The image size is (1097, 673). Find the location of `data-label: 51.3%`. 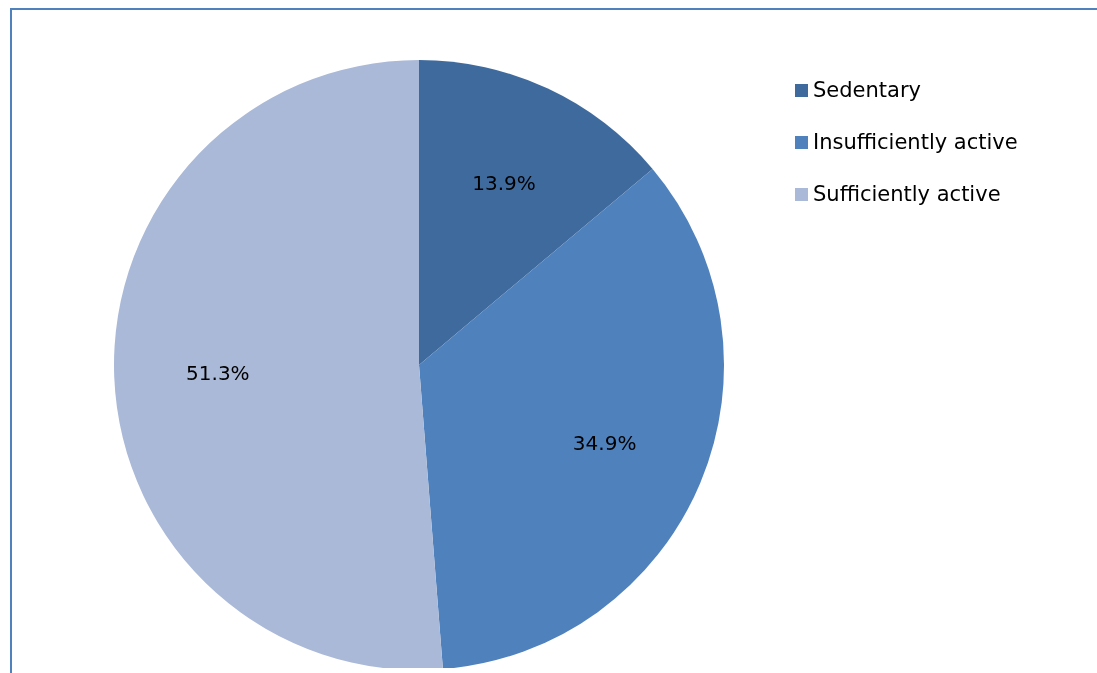

data-label: 51.3% is located at coordinates (218, 372).